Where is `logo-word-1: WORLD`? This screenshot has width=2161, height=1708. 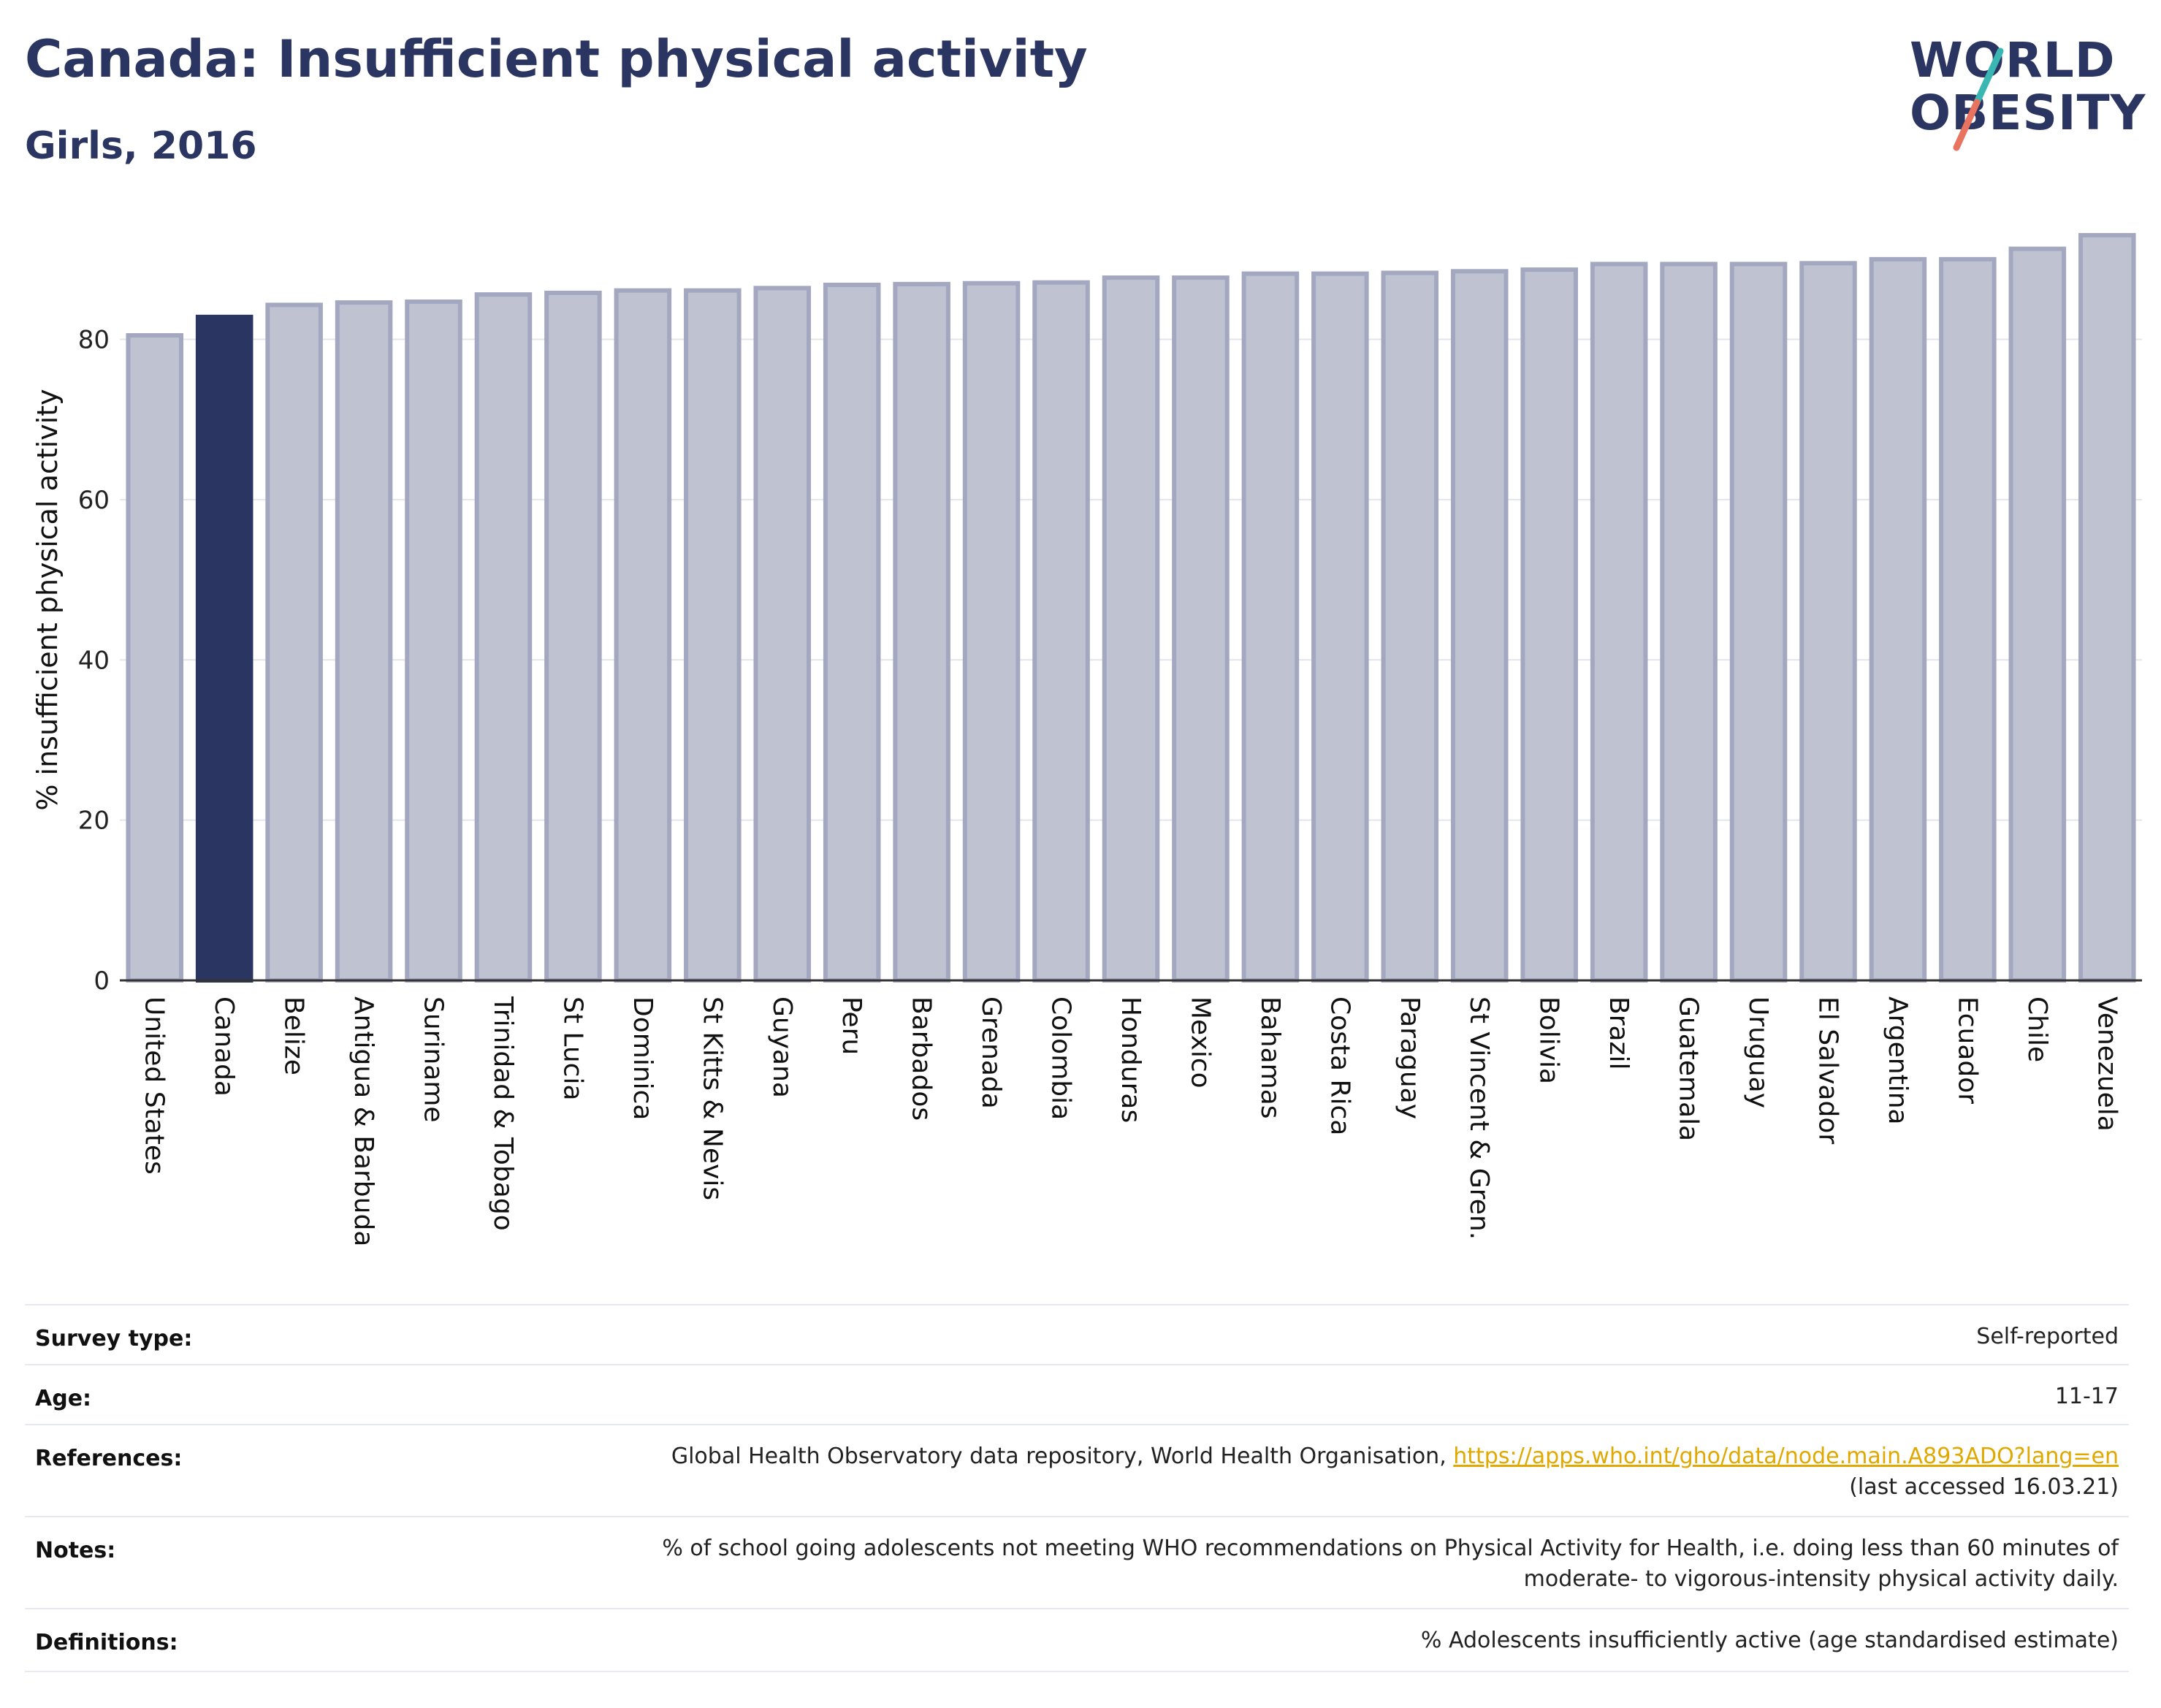
logo-word-1: WORLD is located at coordinates (2013, 60).